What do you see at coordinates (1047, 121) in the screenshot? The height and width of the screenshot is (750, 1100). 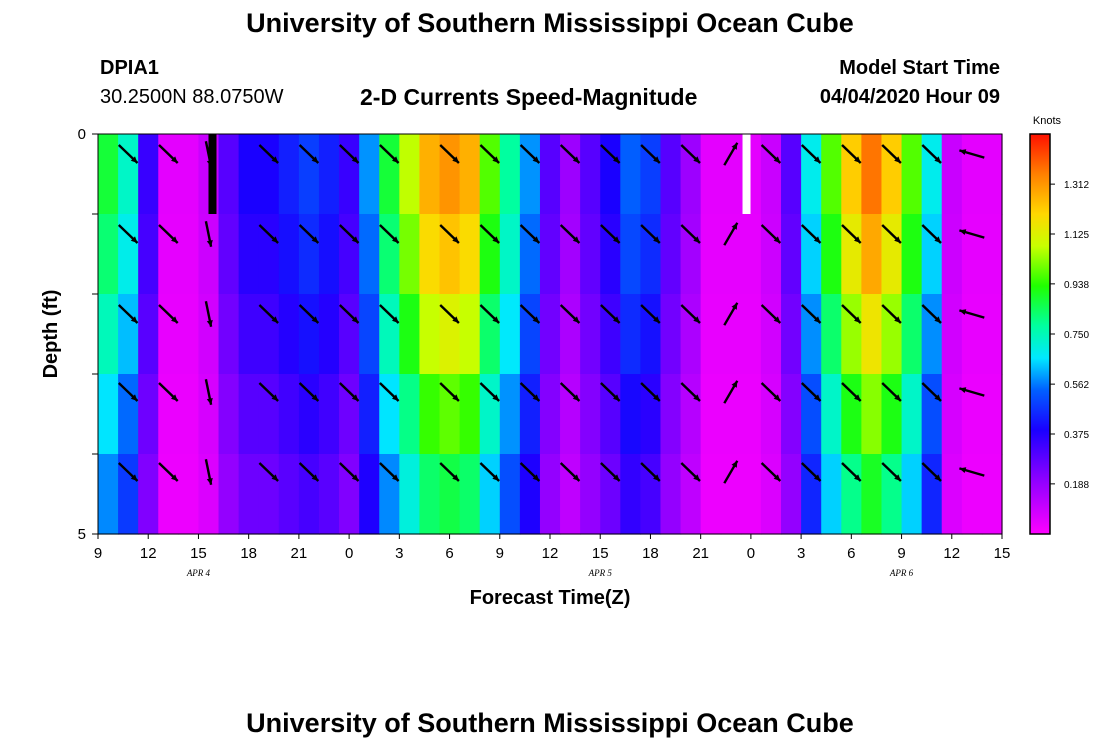 I see `colorbar-unit-label: Knots` at bounding box center [1047, 121].